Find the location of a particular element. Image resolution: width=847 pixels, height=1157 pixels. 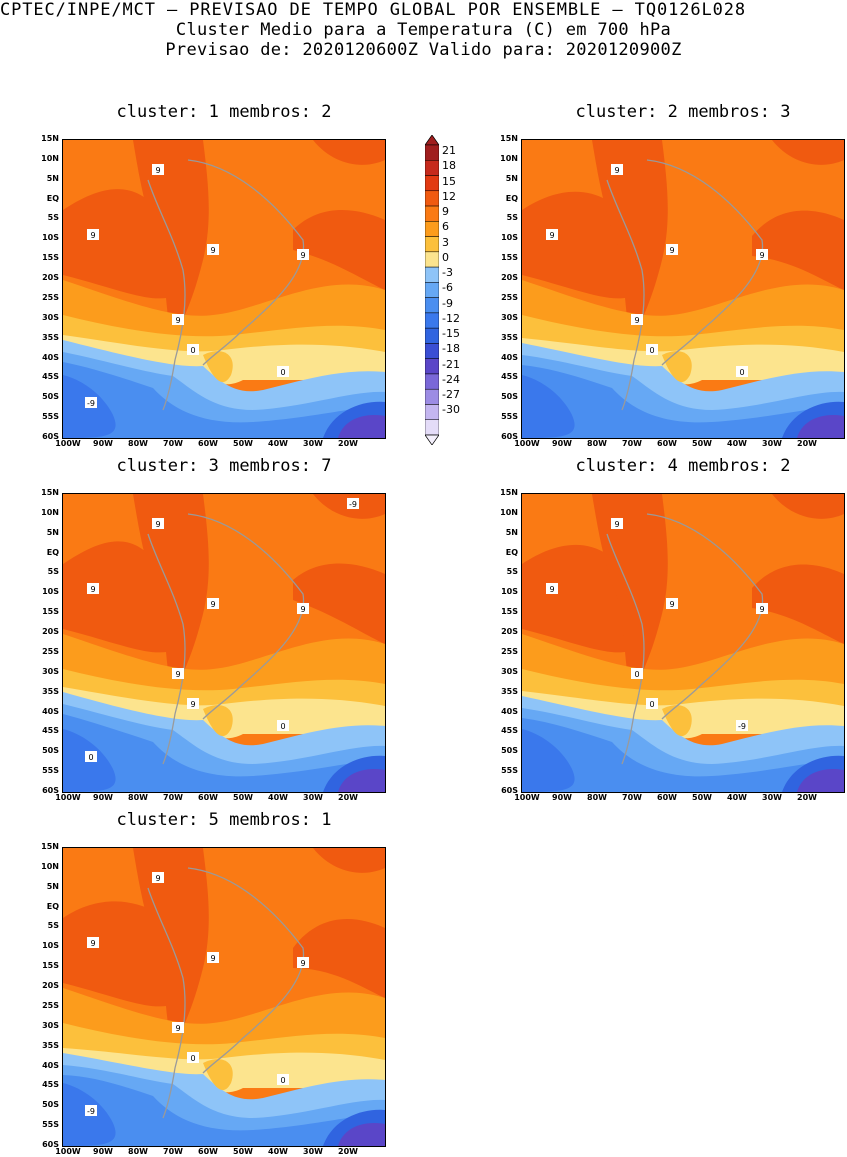

colorbar-tick-label: -6 is located at coordinates (447, 288).